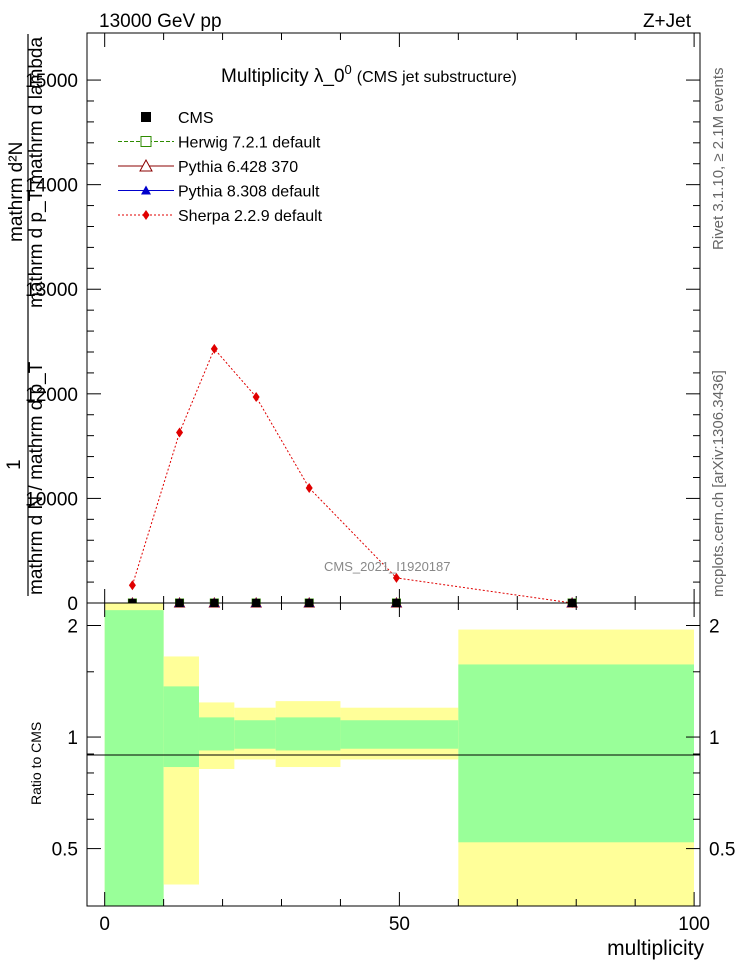 This screenshot has width=746, height=972. I want to click on plot-title: Multiplicity λ_00 (CMS jet substructure), so click(369, 74).